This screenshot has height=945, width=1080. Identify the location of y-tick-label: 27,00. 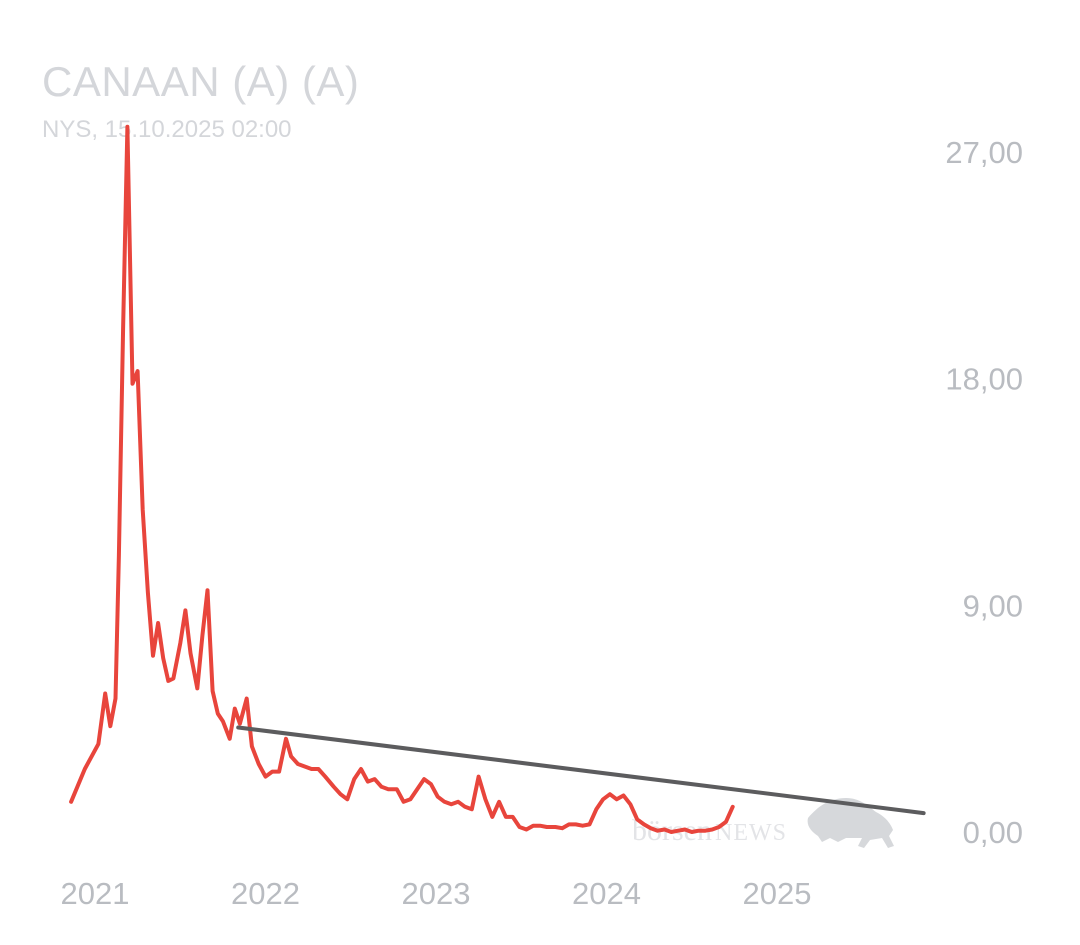
(984, 152).